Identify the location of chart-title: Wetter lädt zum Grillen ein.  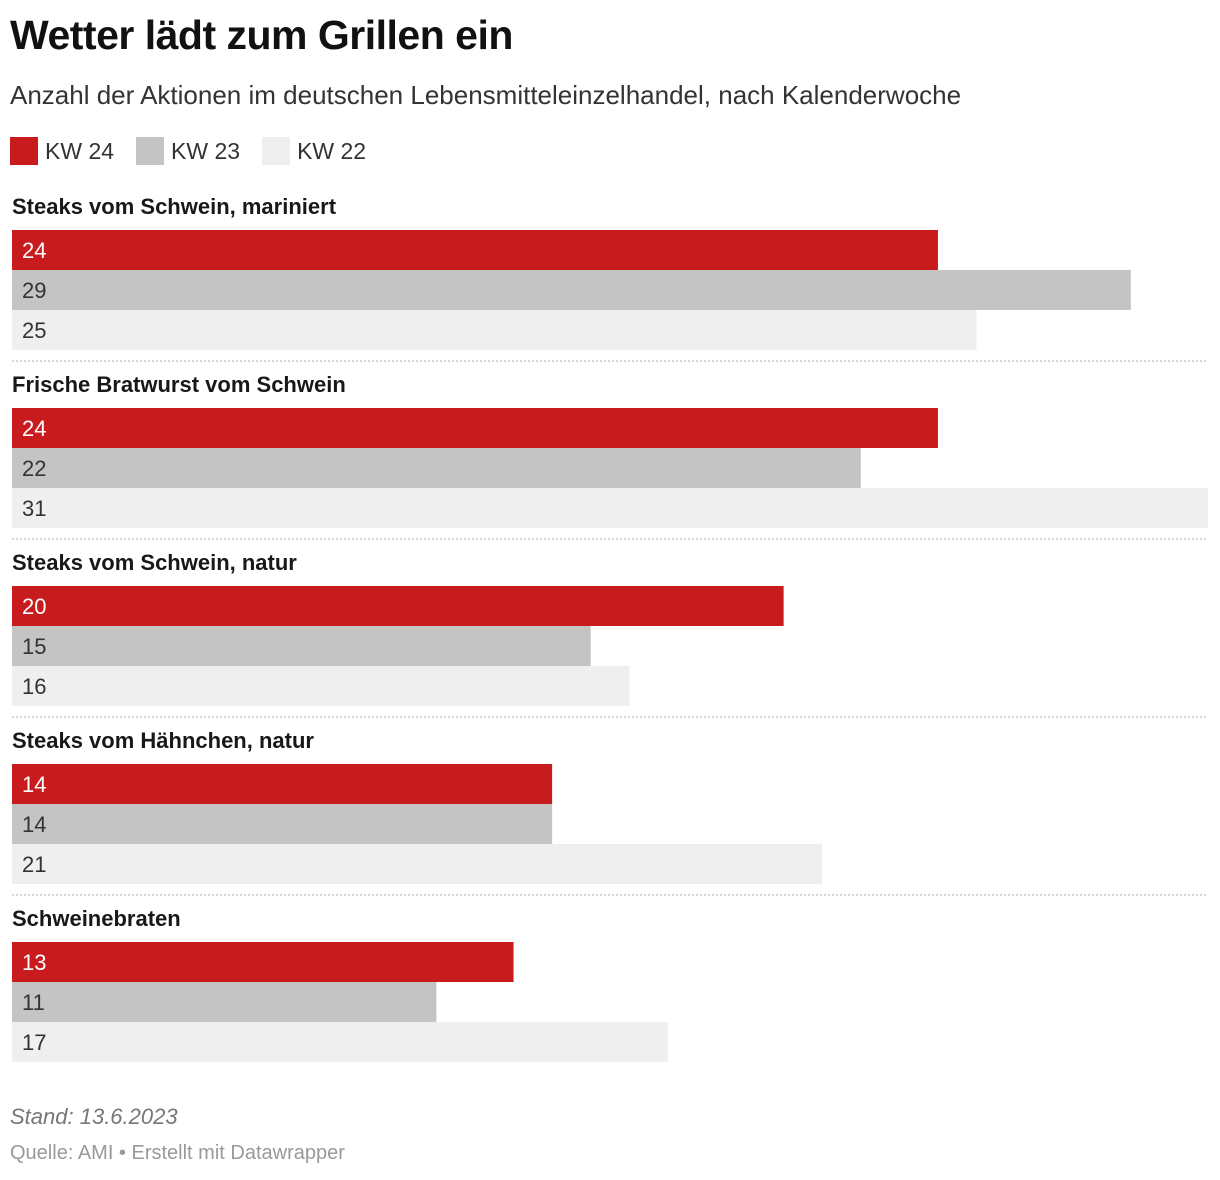
(261, 35).